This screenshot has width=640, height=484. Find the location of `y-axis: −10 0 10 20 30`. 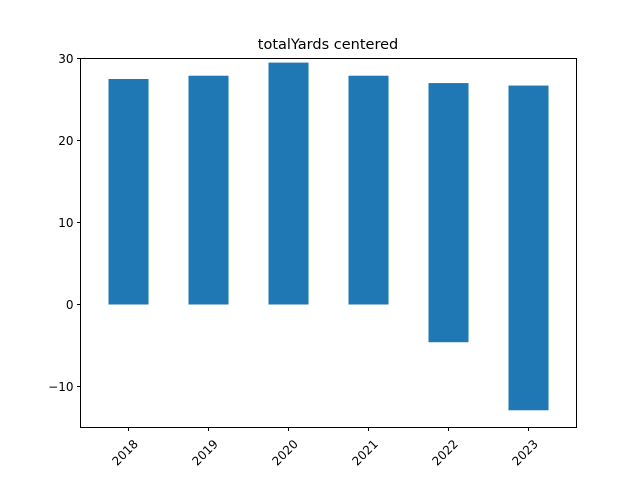

y-axis: −10 0 10 20 30 is located at coordinates (64, 223).